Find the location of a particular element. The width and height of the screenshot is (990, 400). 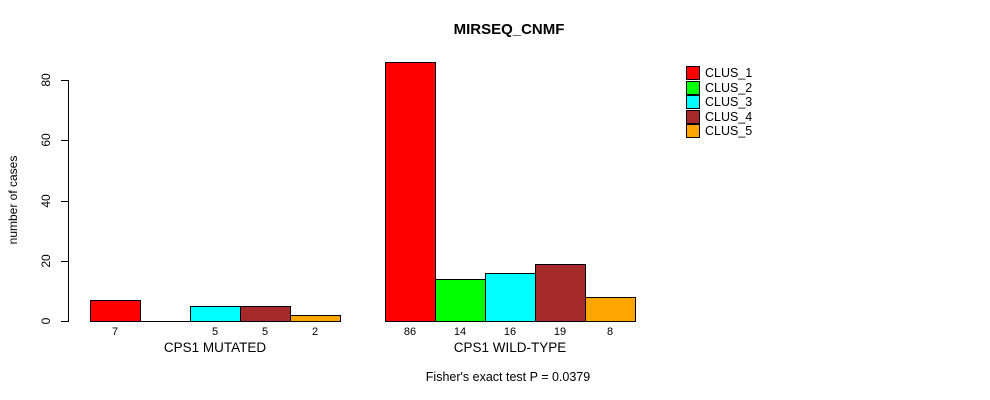

group-label: CPS1 WILD-TYPE is located at coordinates (510, 347).